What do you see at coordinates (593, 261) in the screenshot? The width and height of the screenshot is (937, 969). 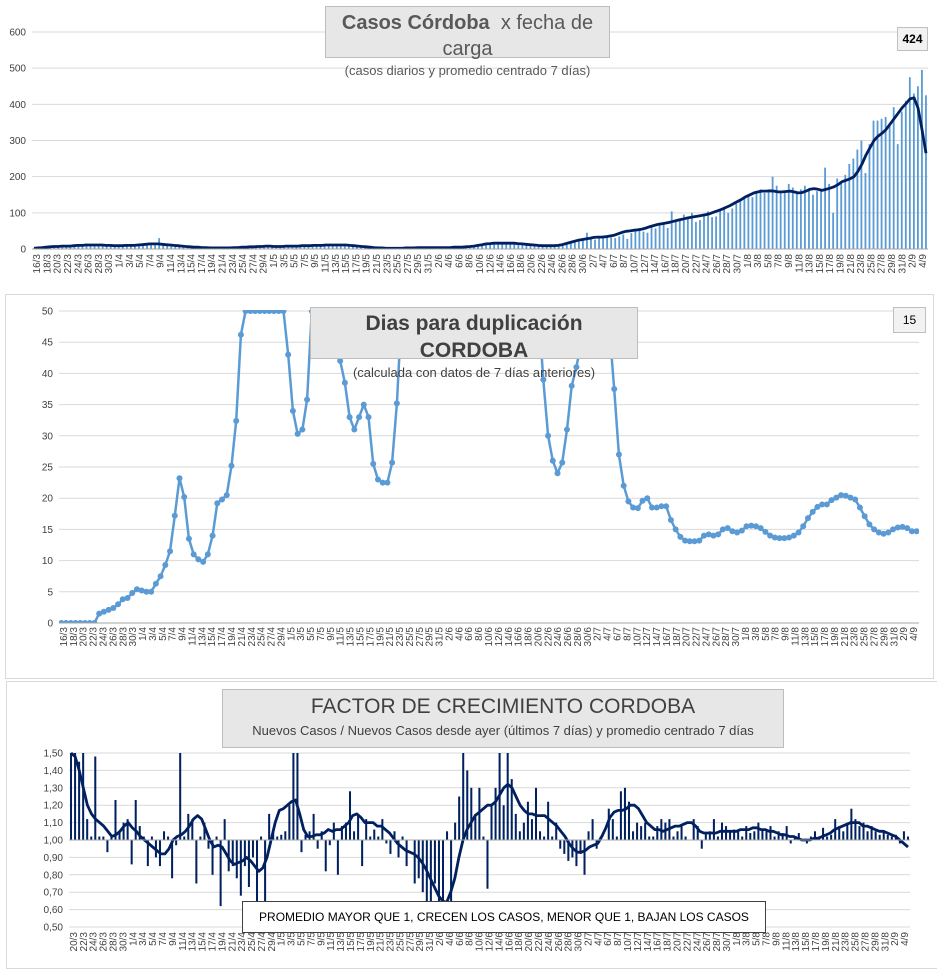 I see `x-tick-label: 2/7` at bounding box center [593, 261].